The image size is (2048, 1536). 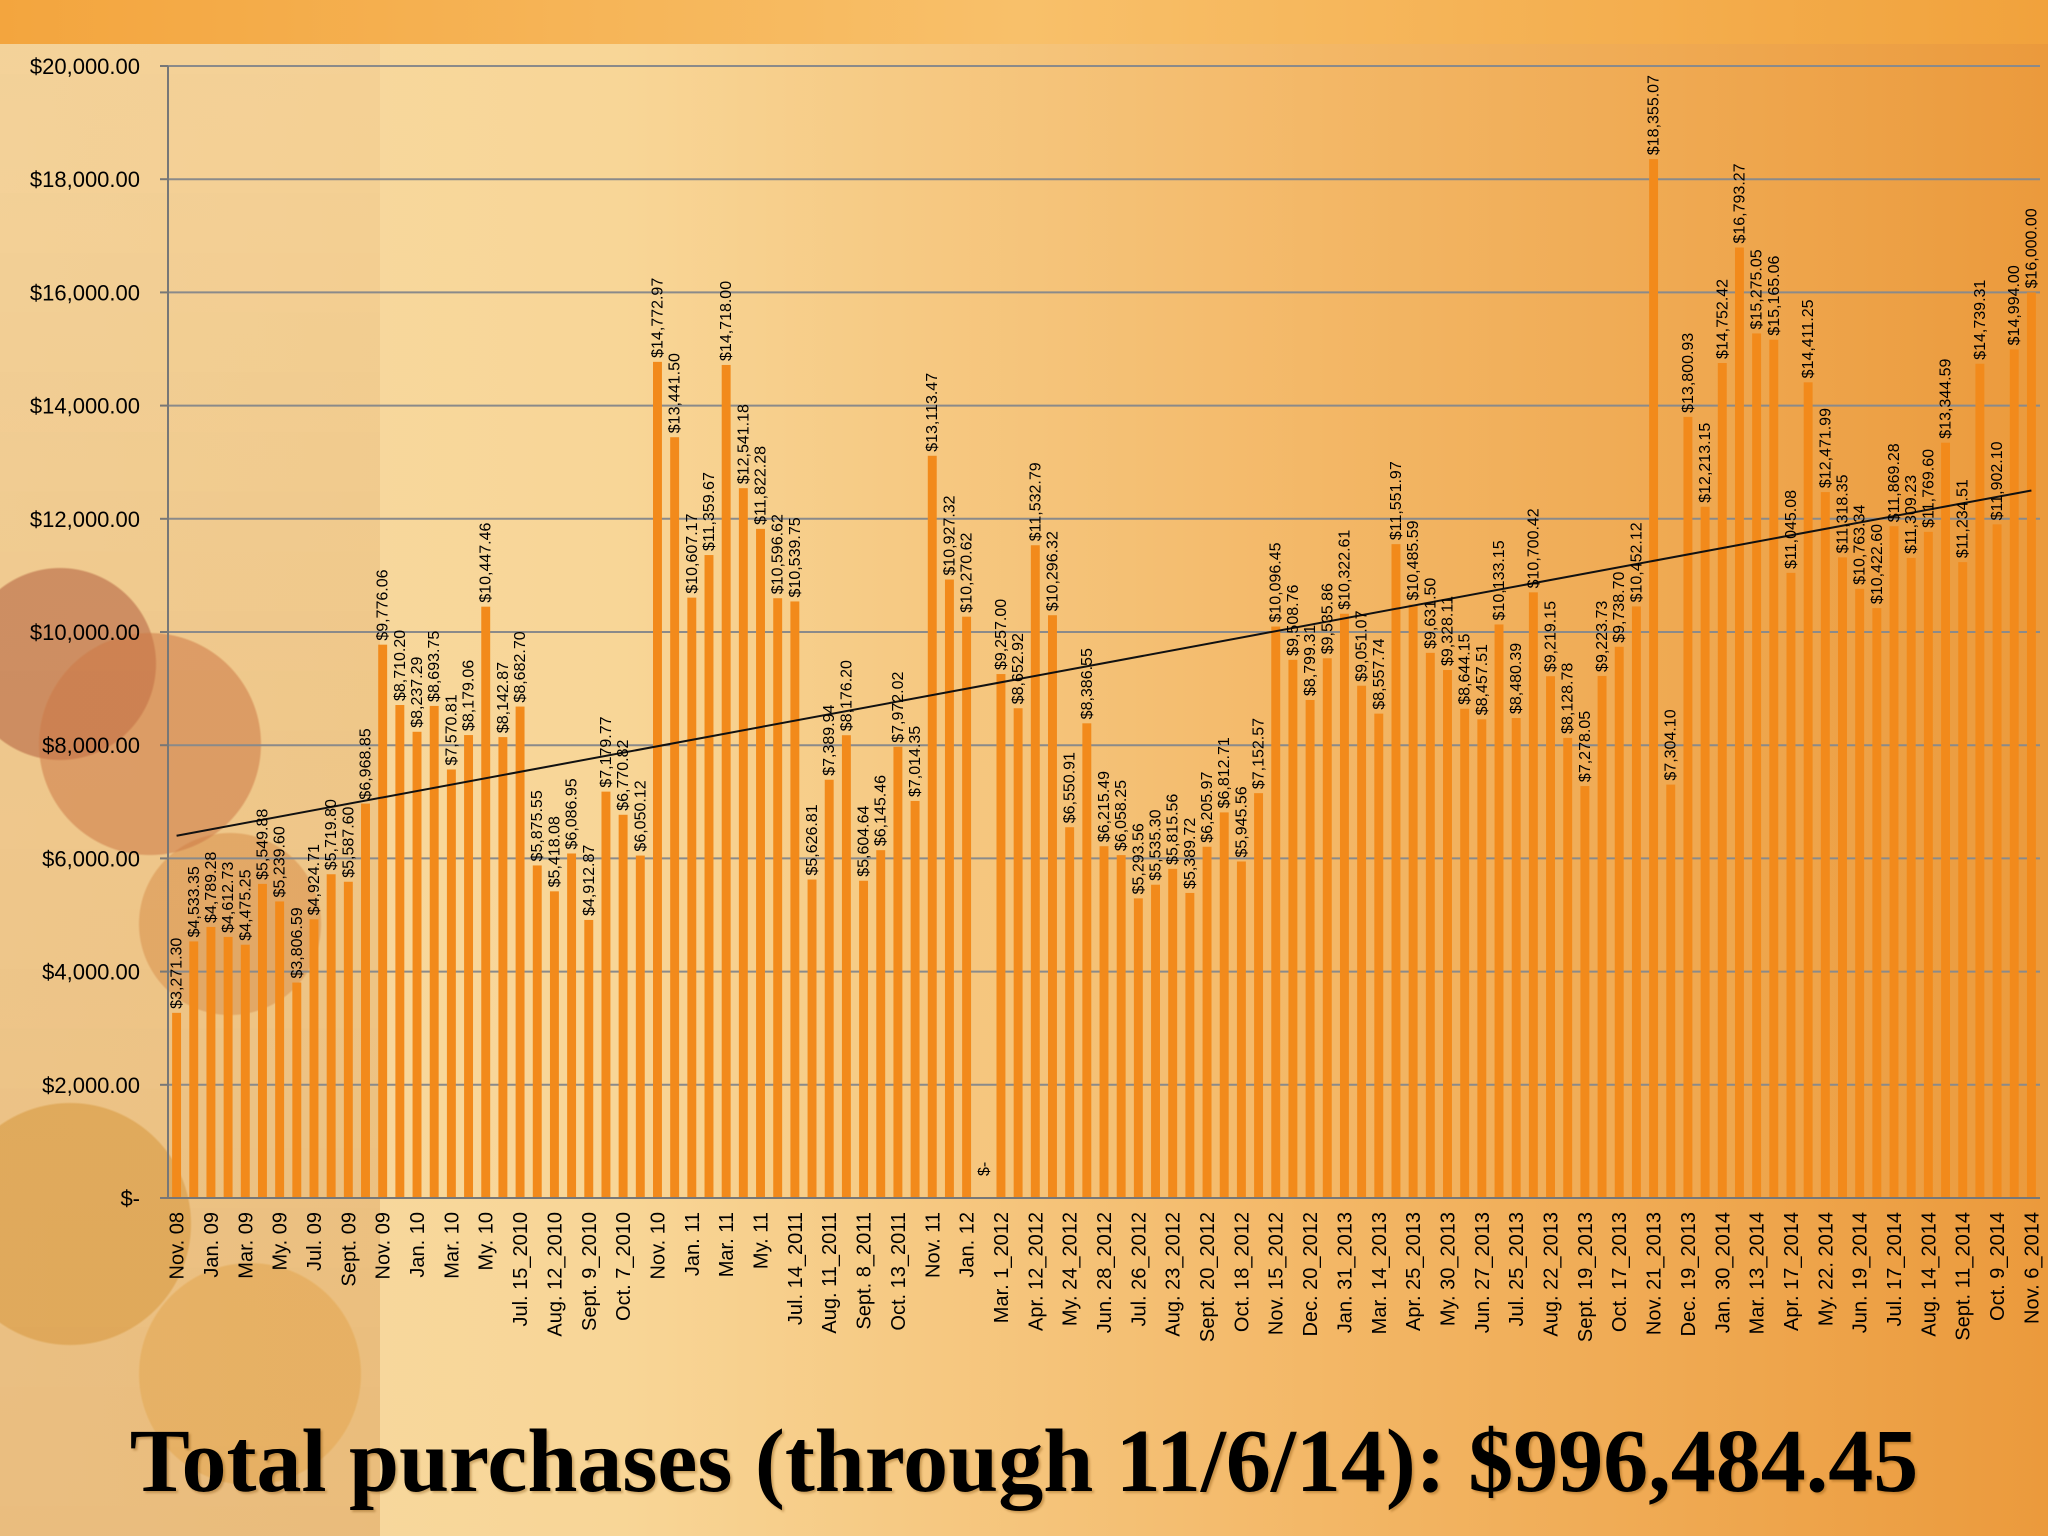 I want to click on x-tick-label: My. 24_2012, so click(x=1071, y=1269).